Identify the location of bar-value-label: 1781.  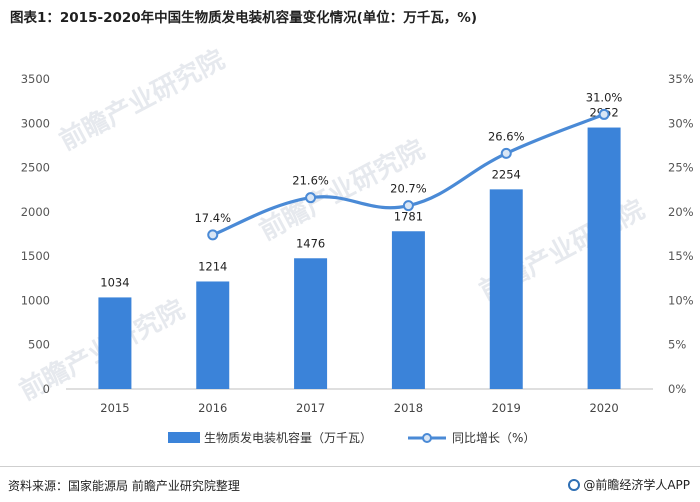
(408, 216).